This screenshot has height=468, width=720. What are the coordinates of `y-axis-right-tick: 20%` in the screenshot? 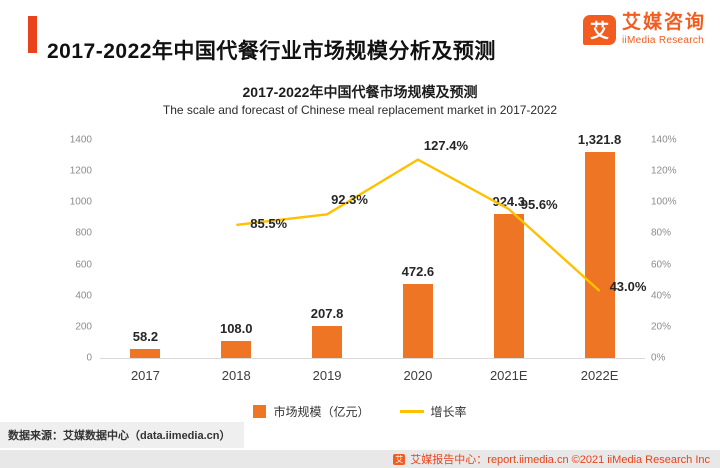 It's located at (661, 327).